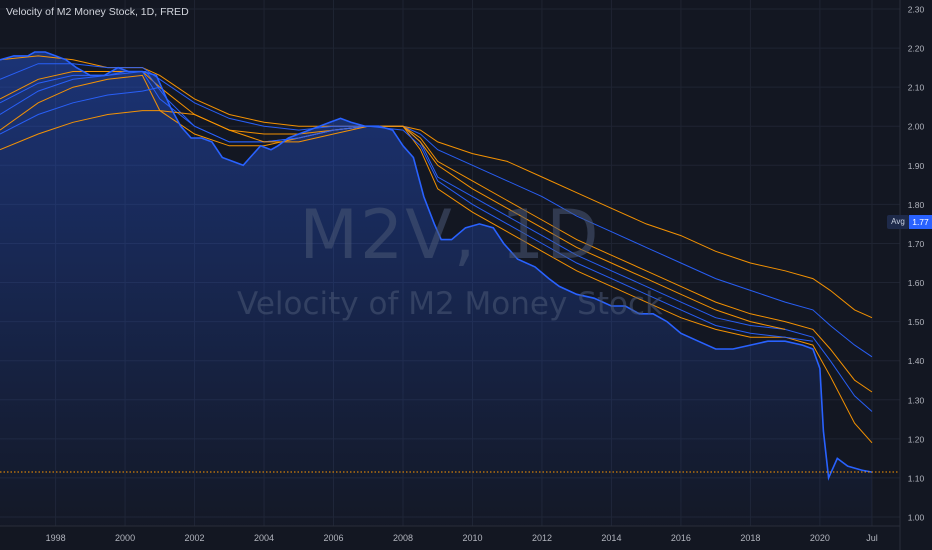  What do you see at coordinates (264, 538) in the screenshot?
I see `x-tick-label: 2004` at bounding box center [264, 538].